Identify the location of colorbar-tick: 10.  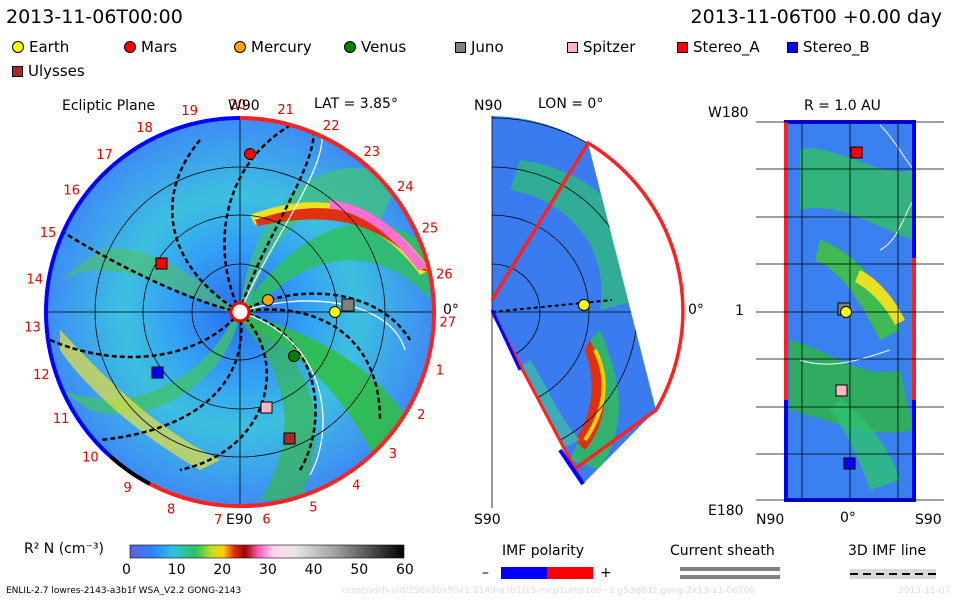
(176, 570).